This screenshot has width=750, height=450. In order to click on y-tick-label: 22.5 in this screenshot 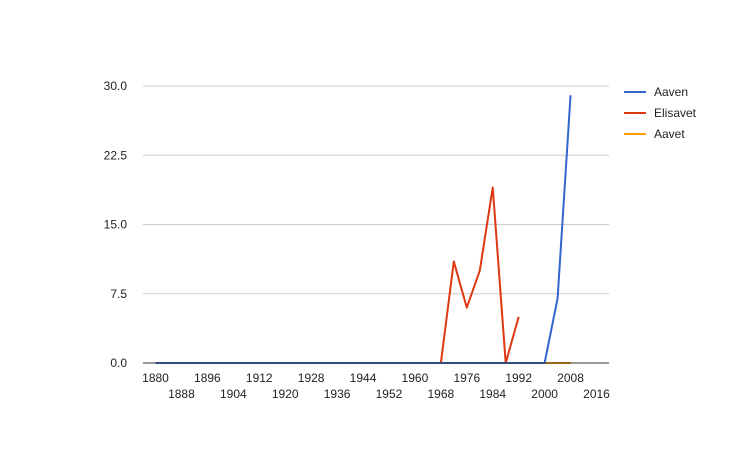, I will do `click(116, 155)`.